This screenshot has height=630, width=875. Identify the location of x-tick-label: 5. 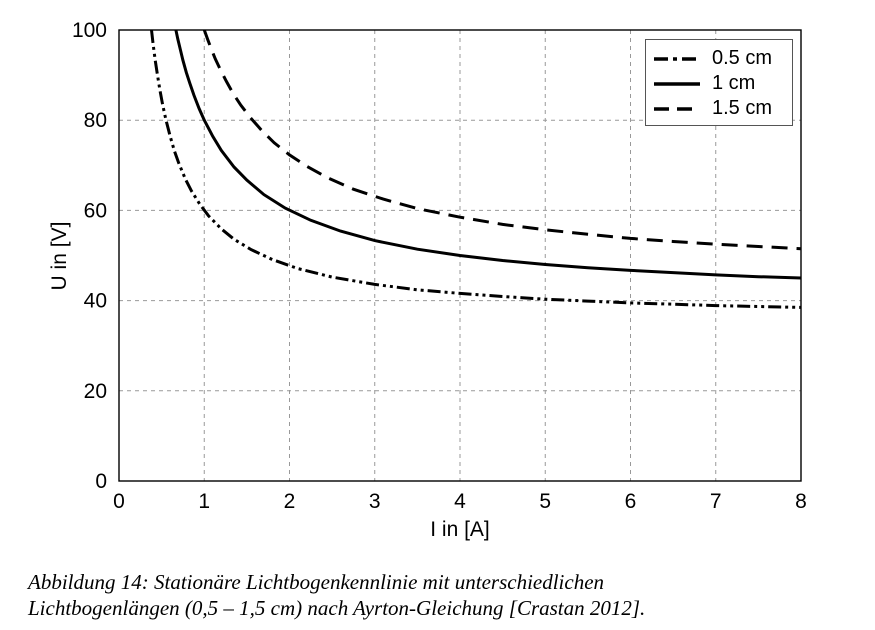
(545, 501).